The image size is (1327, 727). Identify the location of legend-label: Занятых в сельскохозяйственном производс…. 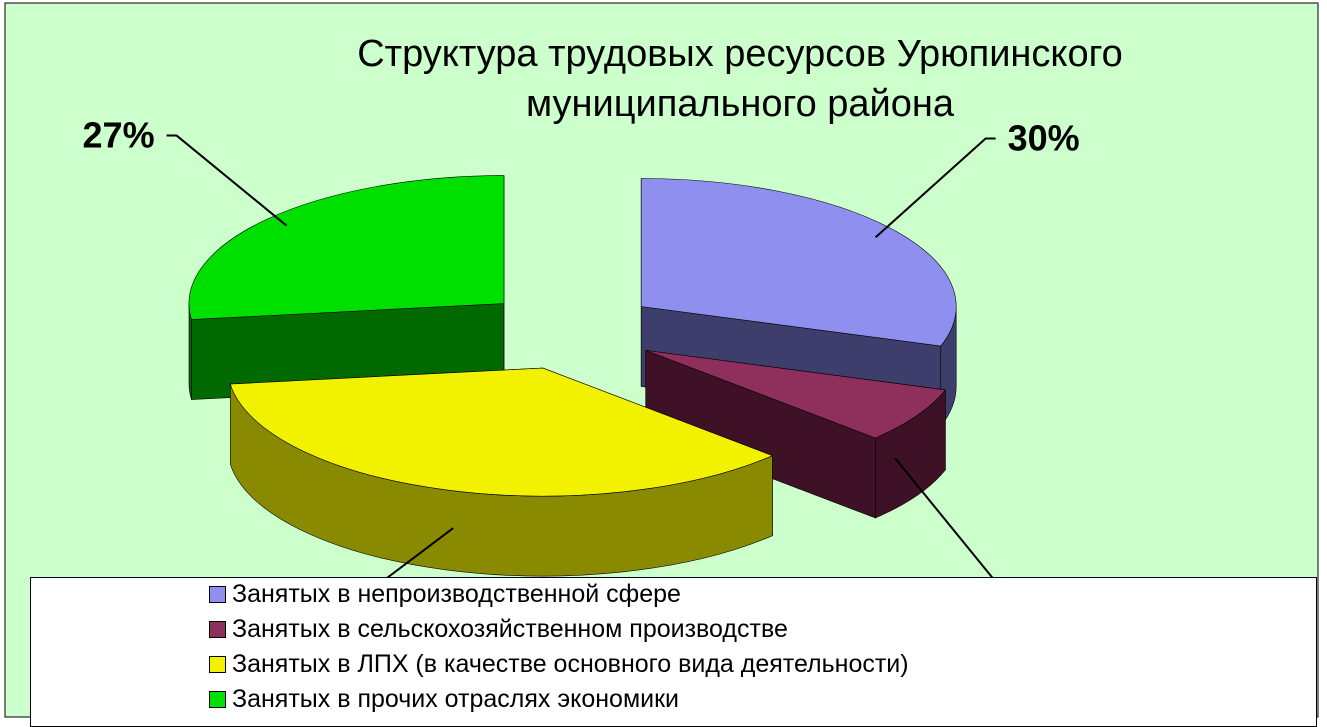
(510, 629).